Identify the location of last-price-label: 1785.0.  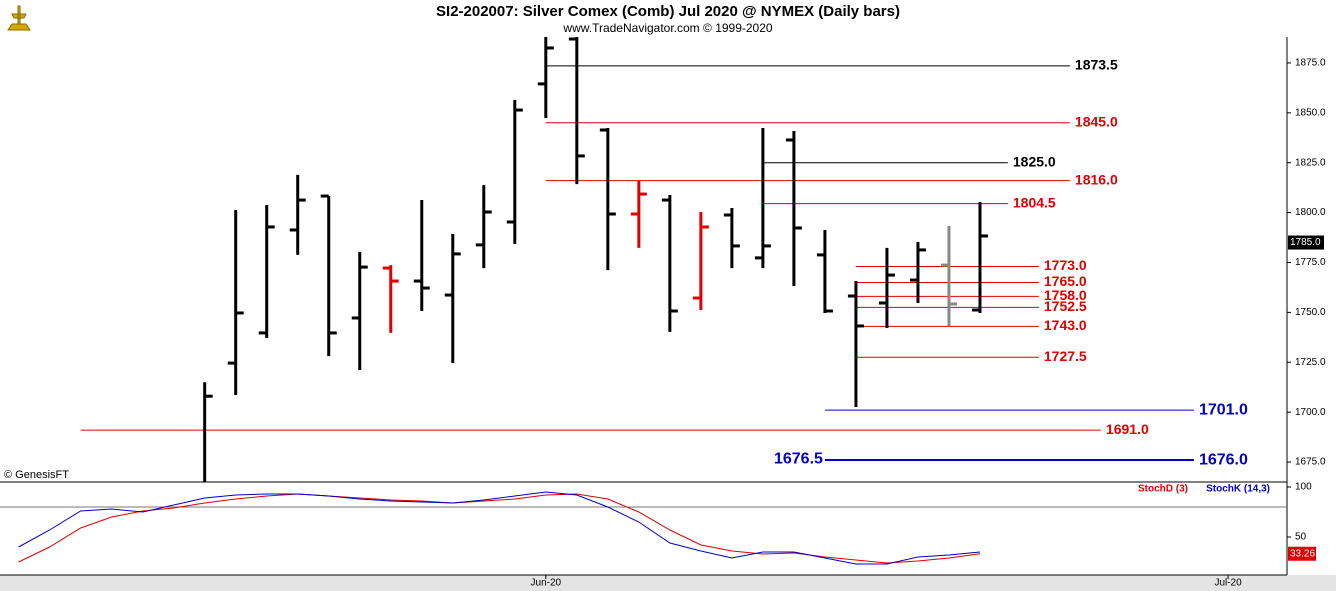
(1305, 242).